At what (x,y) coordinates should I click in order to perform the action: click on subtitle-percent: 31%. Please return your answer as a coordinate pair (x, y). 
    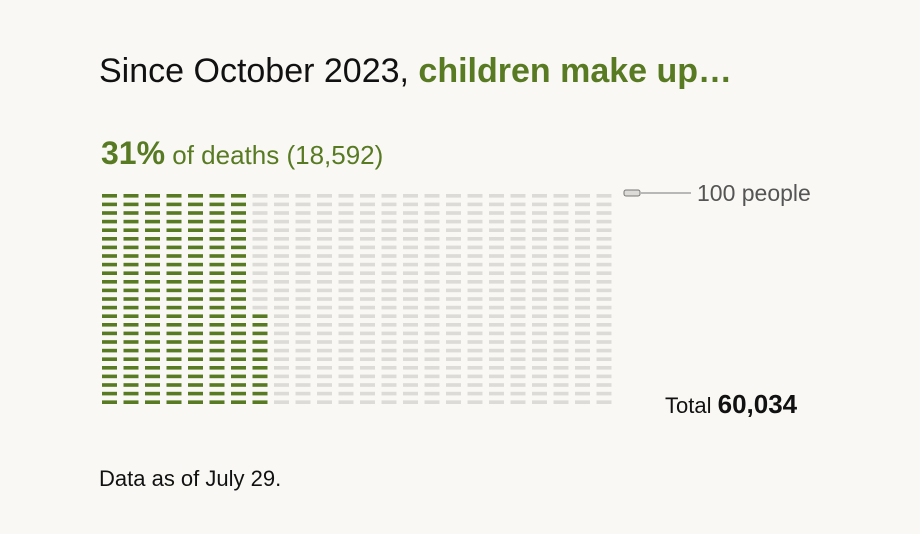
    Looking at the image, I should click on (133, 153).